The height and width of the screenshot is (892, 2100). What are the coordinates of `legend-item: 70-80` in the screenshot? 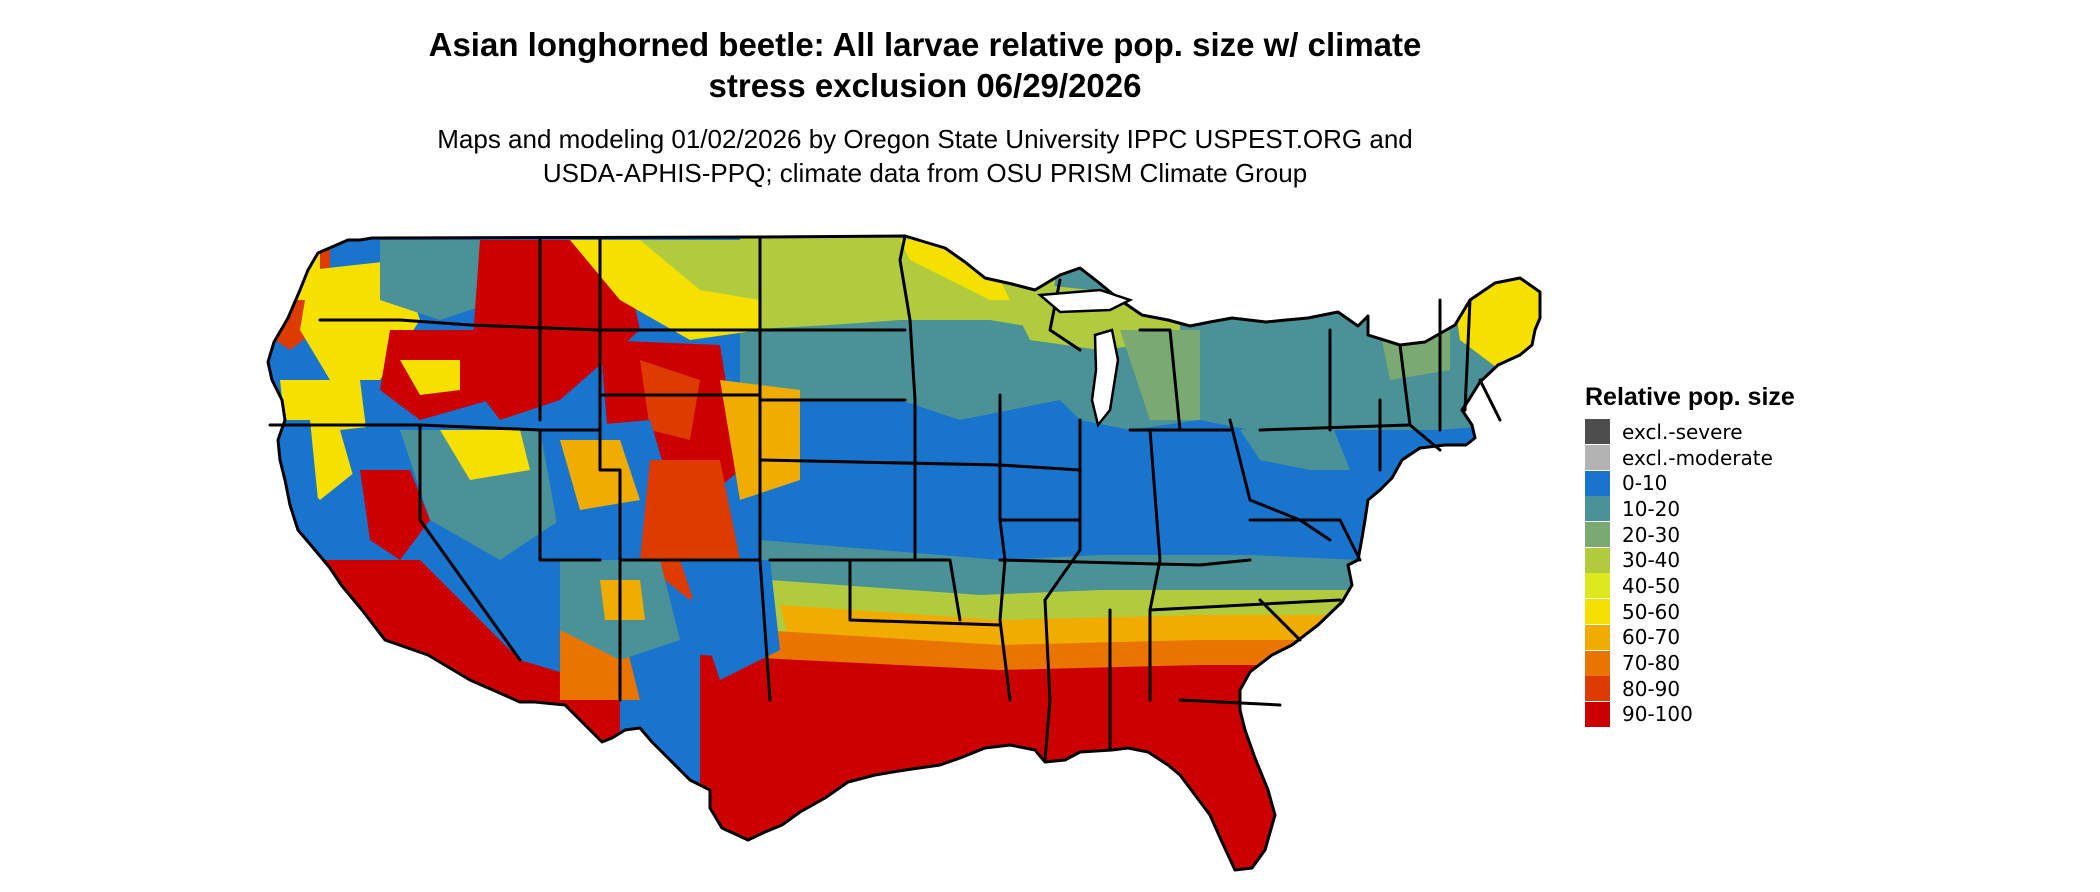 It's located at (1690, 663).